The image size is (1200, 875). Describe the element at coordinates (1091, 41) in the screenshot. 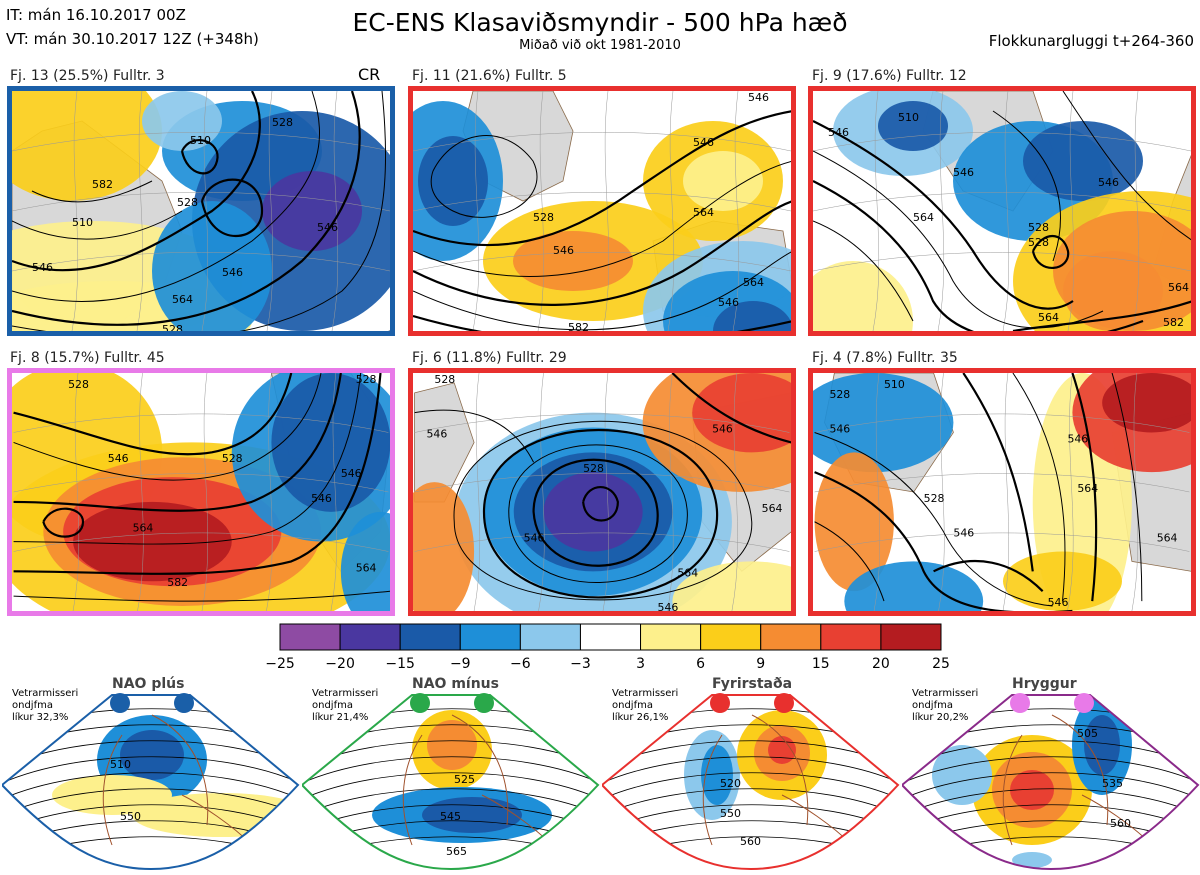

I see `classification-window: Flokkunargluggi t+264-360` at that location.